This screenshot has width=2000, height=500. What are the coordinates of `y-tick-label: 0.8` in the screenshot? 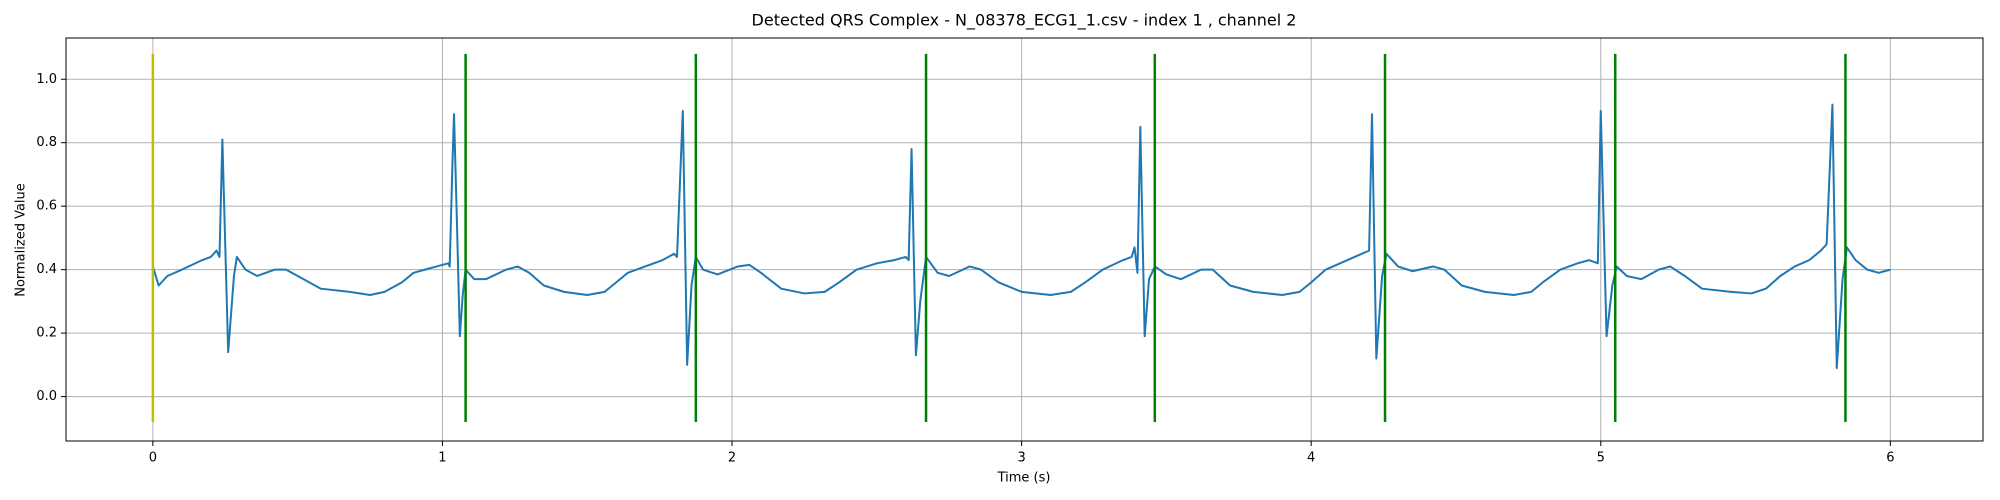 It's located at (46, 142).